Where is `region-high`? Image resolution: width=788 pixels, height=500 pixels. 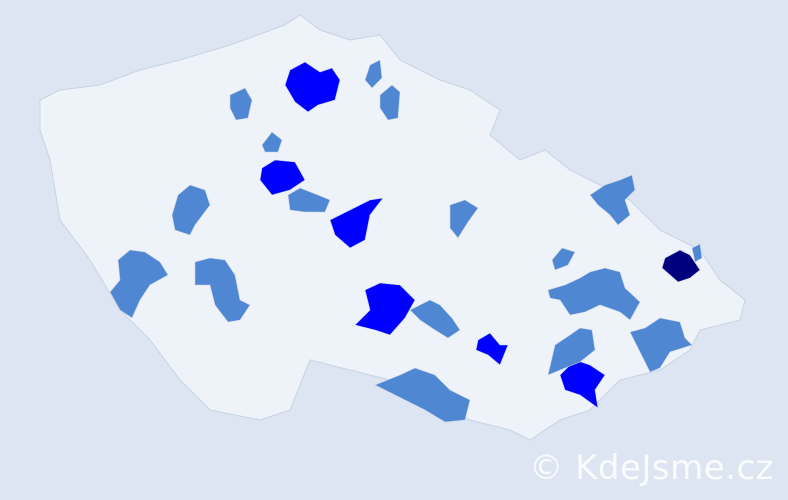
region-high is located at coordinates (681, 266).